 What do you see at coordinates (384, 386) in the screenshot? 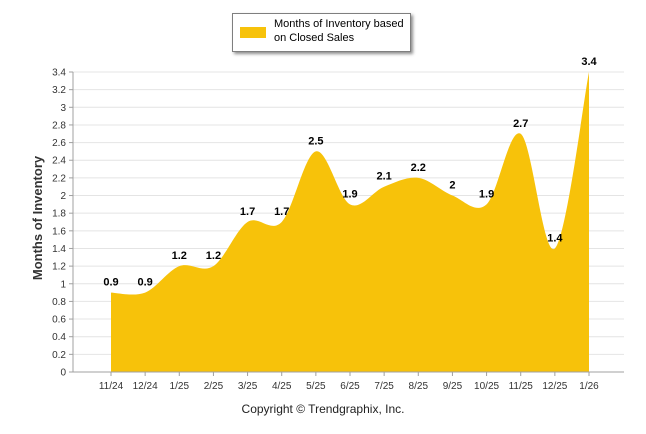
I see `x-tick-label: 7/25` at bounding box center [384, 386].